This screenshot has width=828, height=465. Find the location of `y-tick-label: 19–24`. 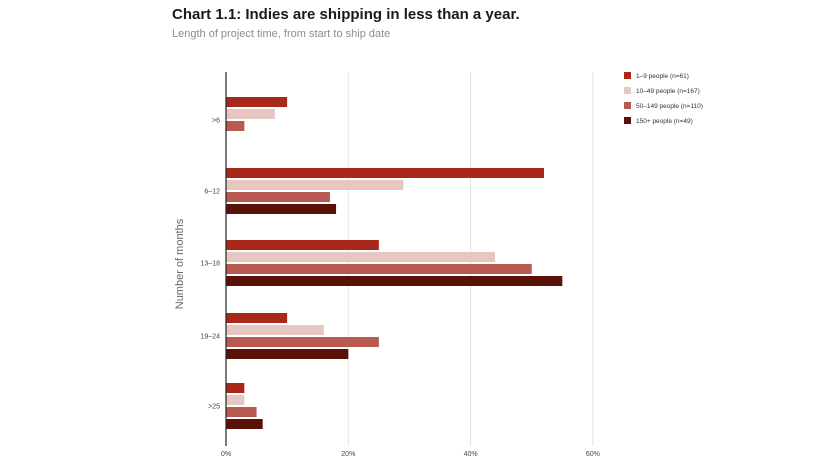

y-tick-label: 19–24 is located at coordinates (211, 337).